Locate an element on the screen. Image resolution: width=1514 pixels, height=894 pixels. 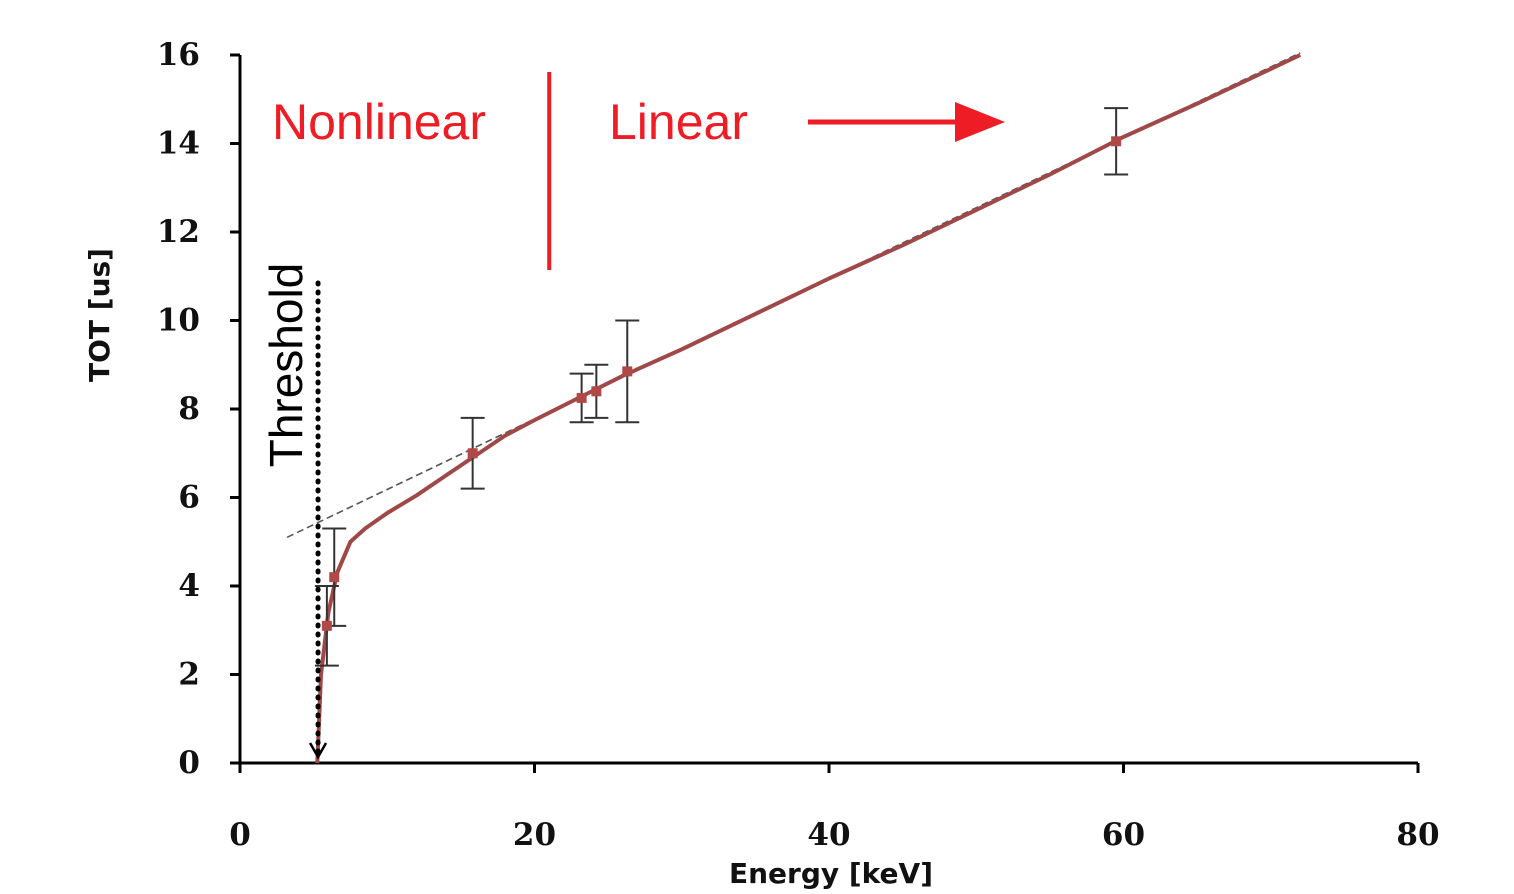
x-tick-label: 60 is located at coordinates (1123, 835).